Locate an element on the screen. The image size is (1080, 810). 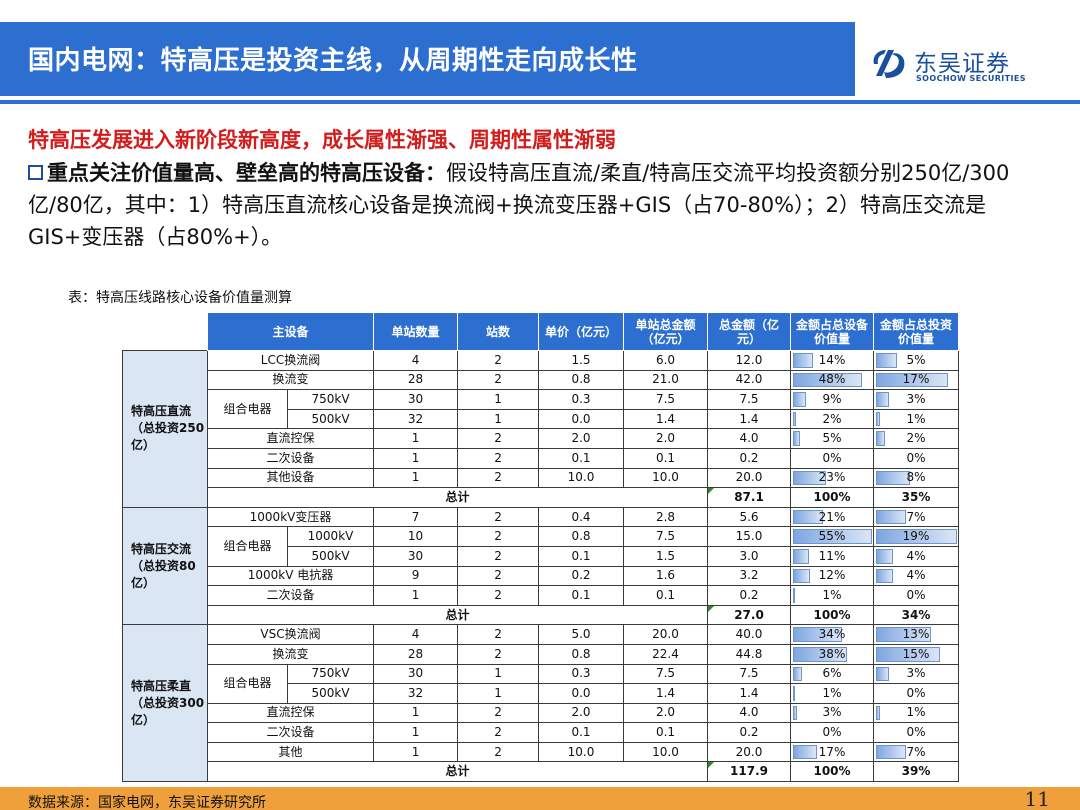
percent-value: 14% is located at coordinates (832, 359).